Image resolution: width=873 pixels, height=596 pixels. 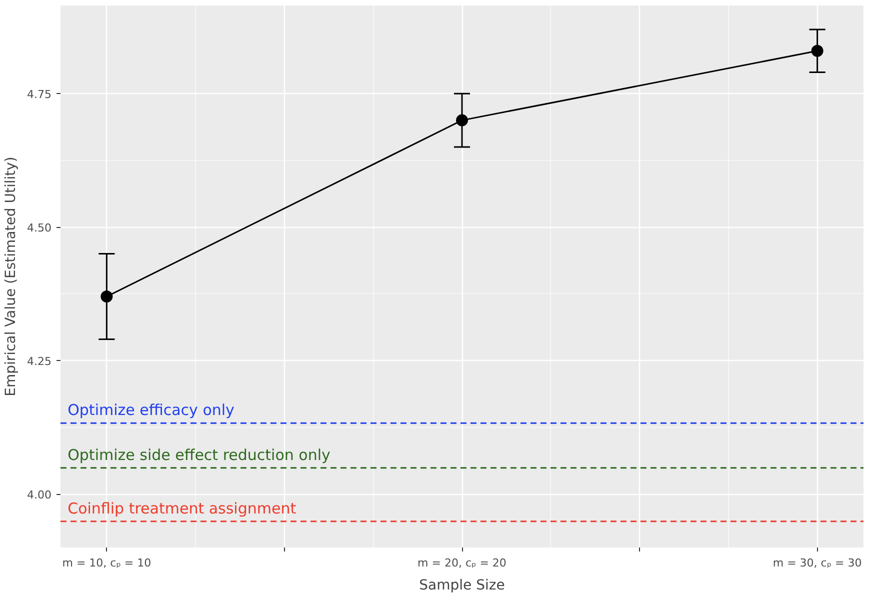 What do you see at coordinates (39, 95) in the screenshot?
I see `y-tick-label: 4.75` at bounding box center [39, 95].